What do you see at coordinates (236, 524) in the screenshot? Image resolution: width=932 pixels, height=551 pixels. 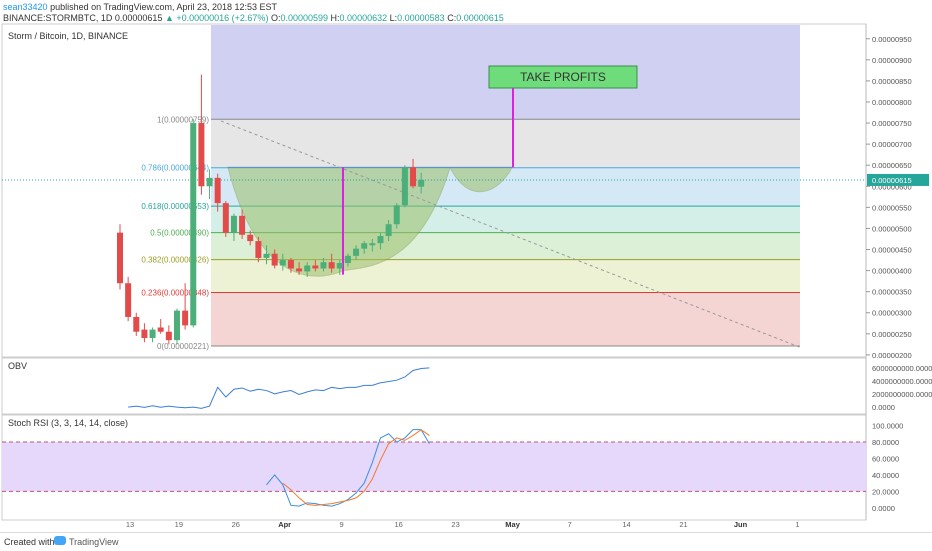 I see `x-tick-label: 26` at bounding box center [236, 524].